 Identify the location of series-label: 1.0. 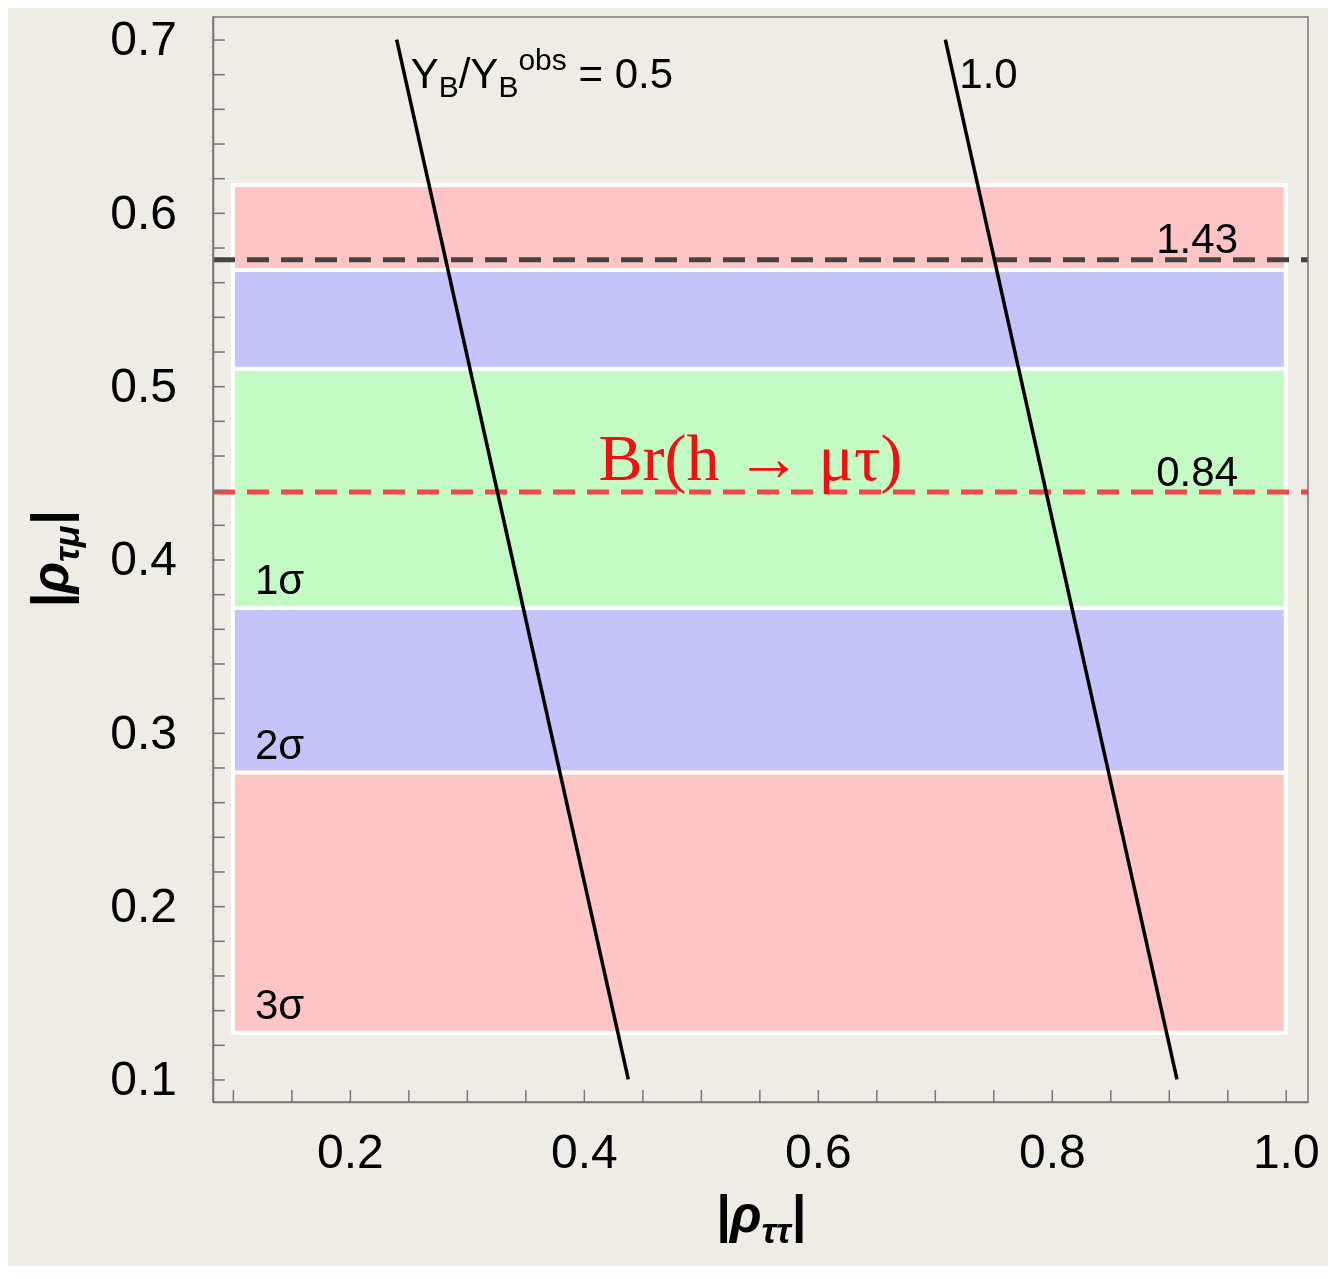
(988, 73).